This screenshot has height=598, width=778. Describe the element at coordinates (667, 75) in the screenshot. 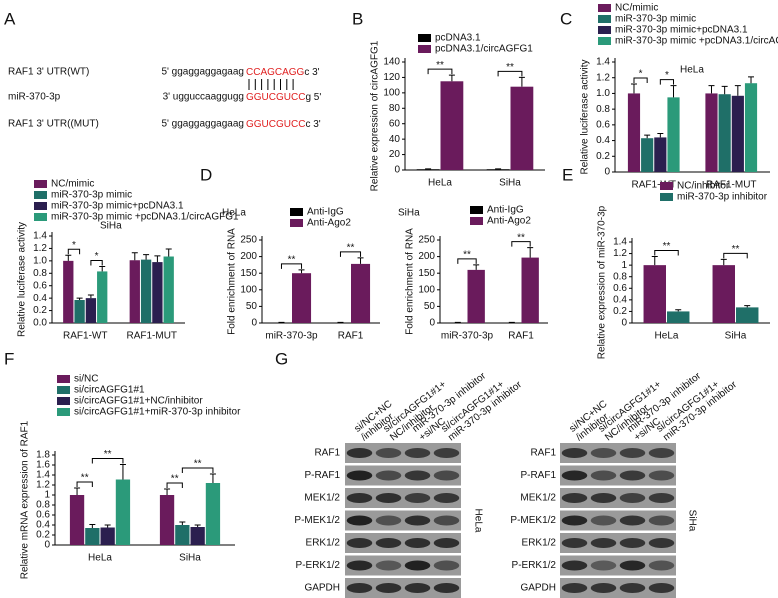

I see `significance-label: *` at that location.